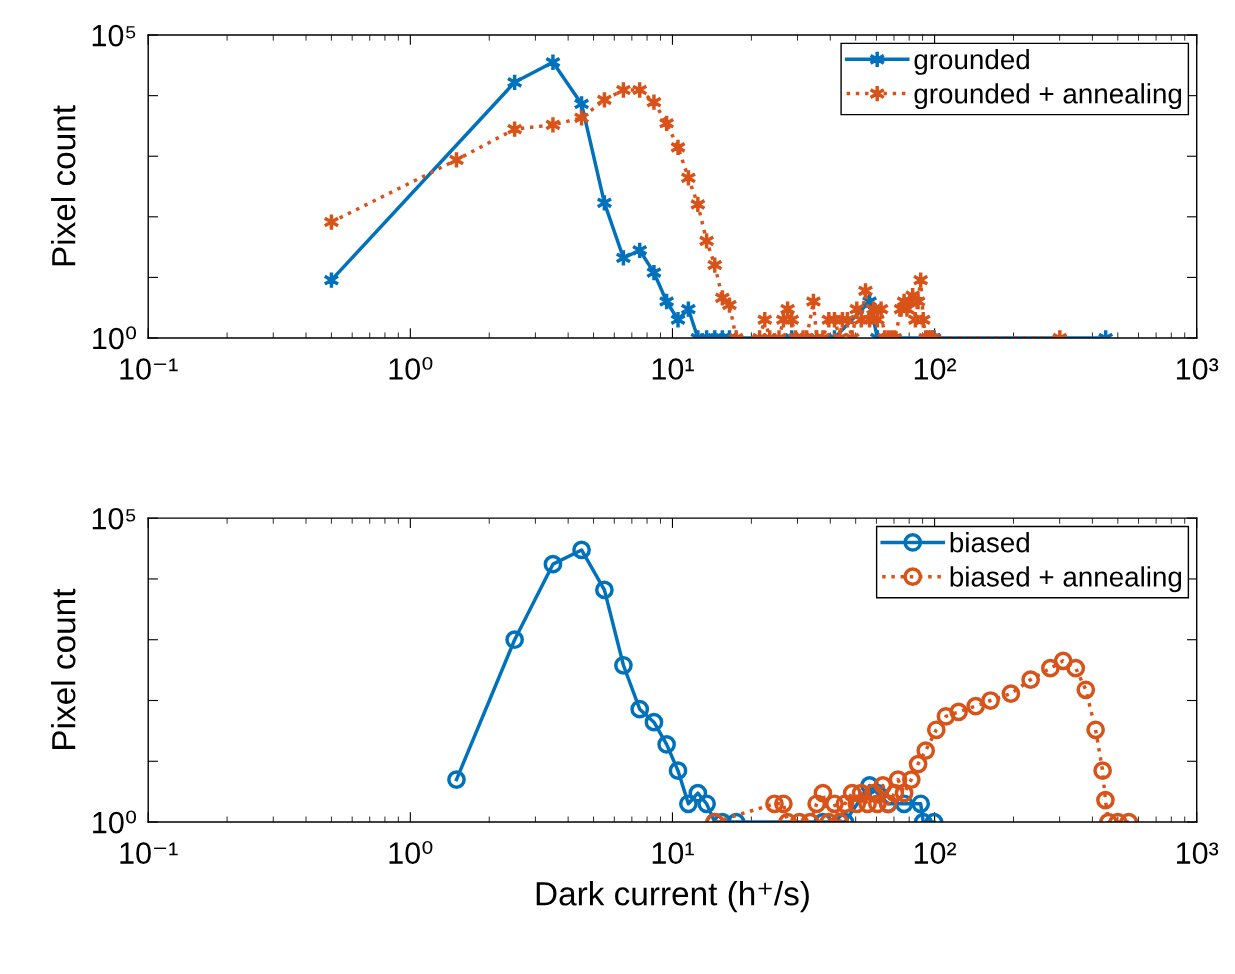 The image size is (1235, 974). I want to click on x-axis-title: Dark current (h⁺/s), so click(672, 897).